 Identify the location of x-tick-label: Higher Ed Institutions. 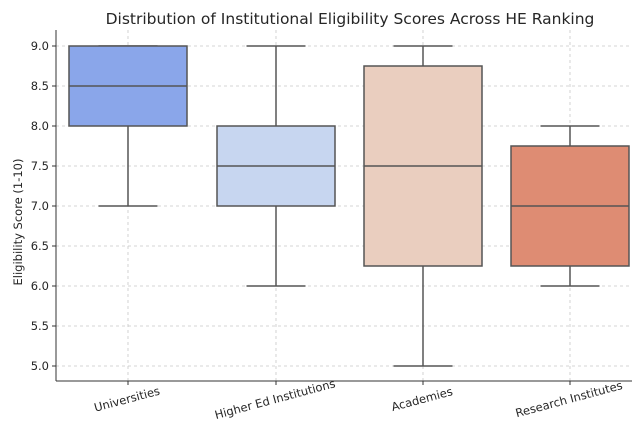
(275, 399).